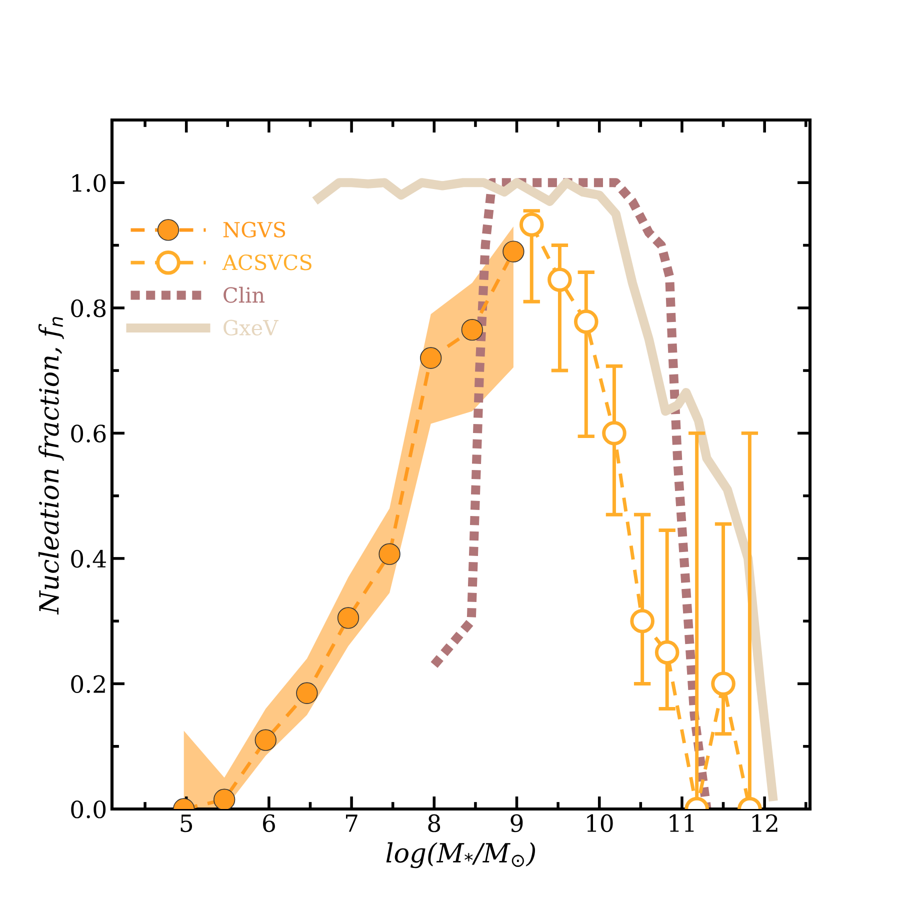 The width and height of the screenshot is (900, 900). Describe the element at coordinates (88, 559) in the screenshot. I see `y-tick-label: 0.4` at that location.